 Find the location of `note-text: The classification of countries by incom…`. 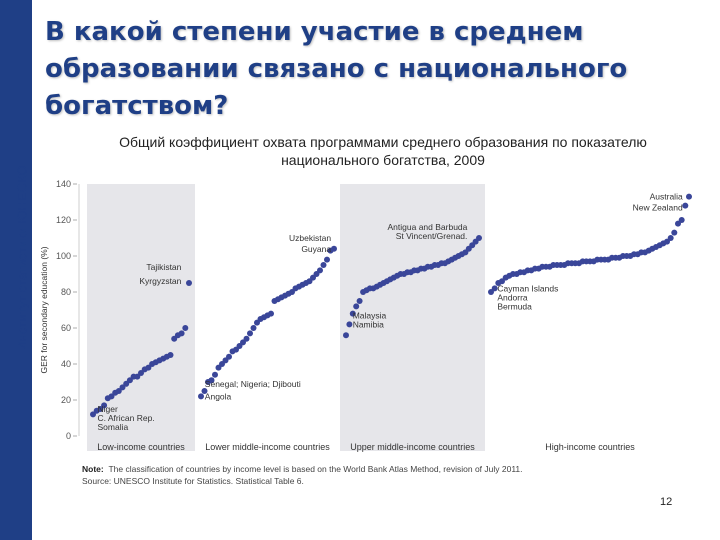

note-text: The classification of countries by incom… is located at coordinates (315, 469).